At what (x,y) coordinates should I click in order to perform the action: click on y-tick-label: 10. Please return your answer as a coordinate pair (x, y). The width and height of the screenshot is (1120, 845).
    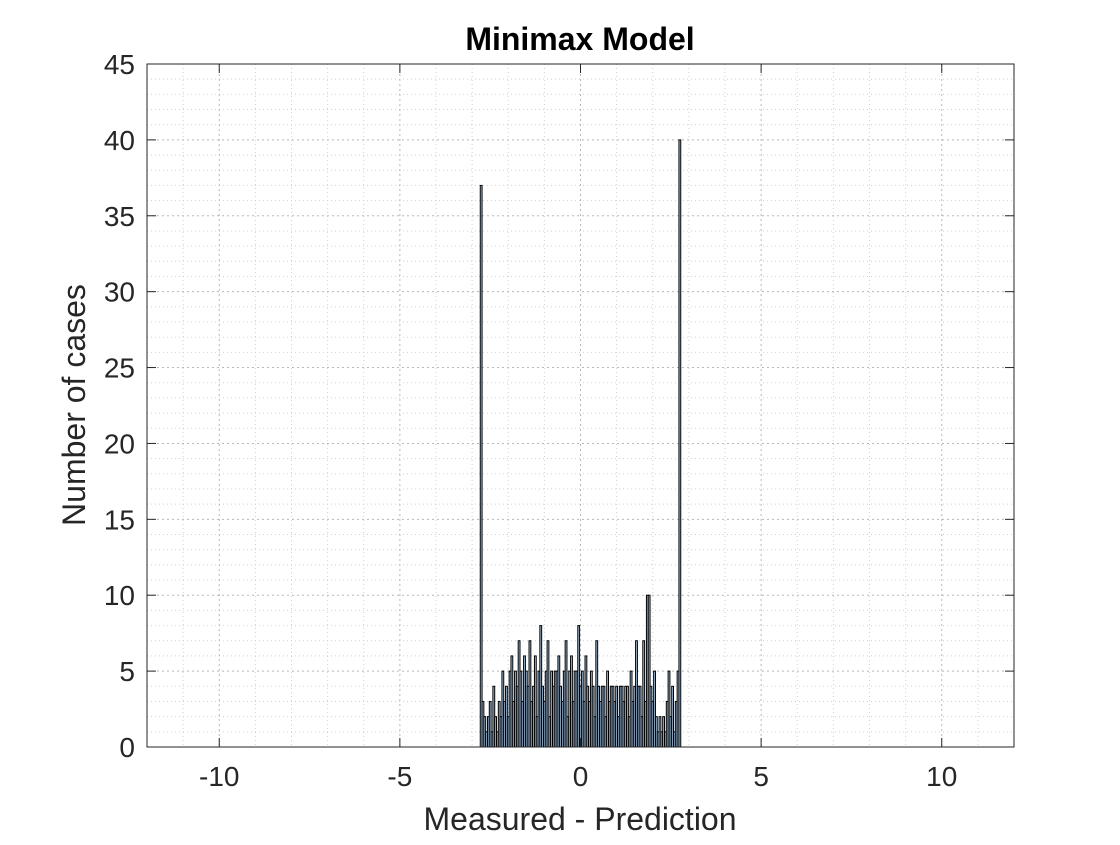
    Looking at the image, I should click on (119, 595).